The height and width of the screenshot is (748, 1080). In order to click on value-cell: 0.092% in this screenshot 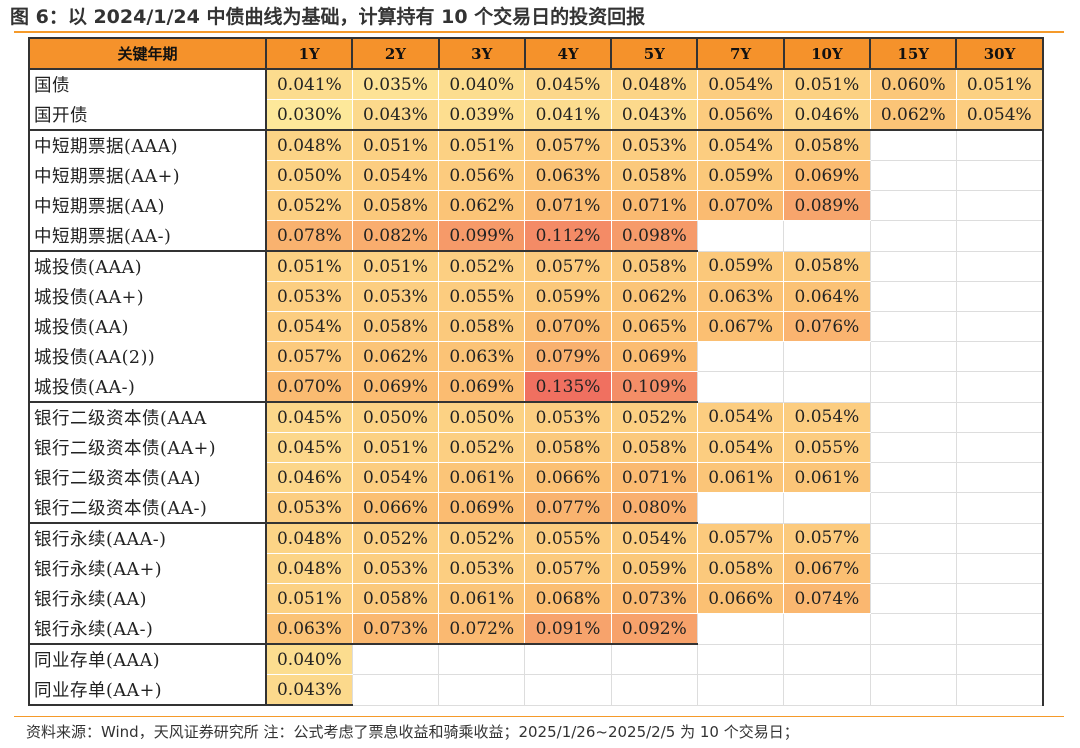, I will do `click(654, 629)`.